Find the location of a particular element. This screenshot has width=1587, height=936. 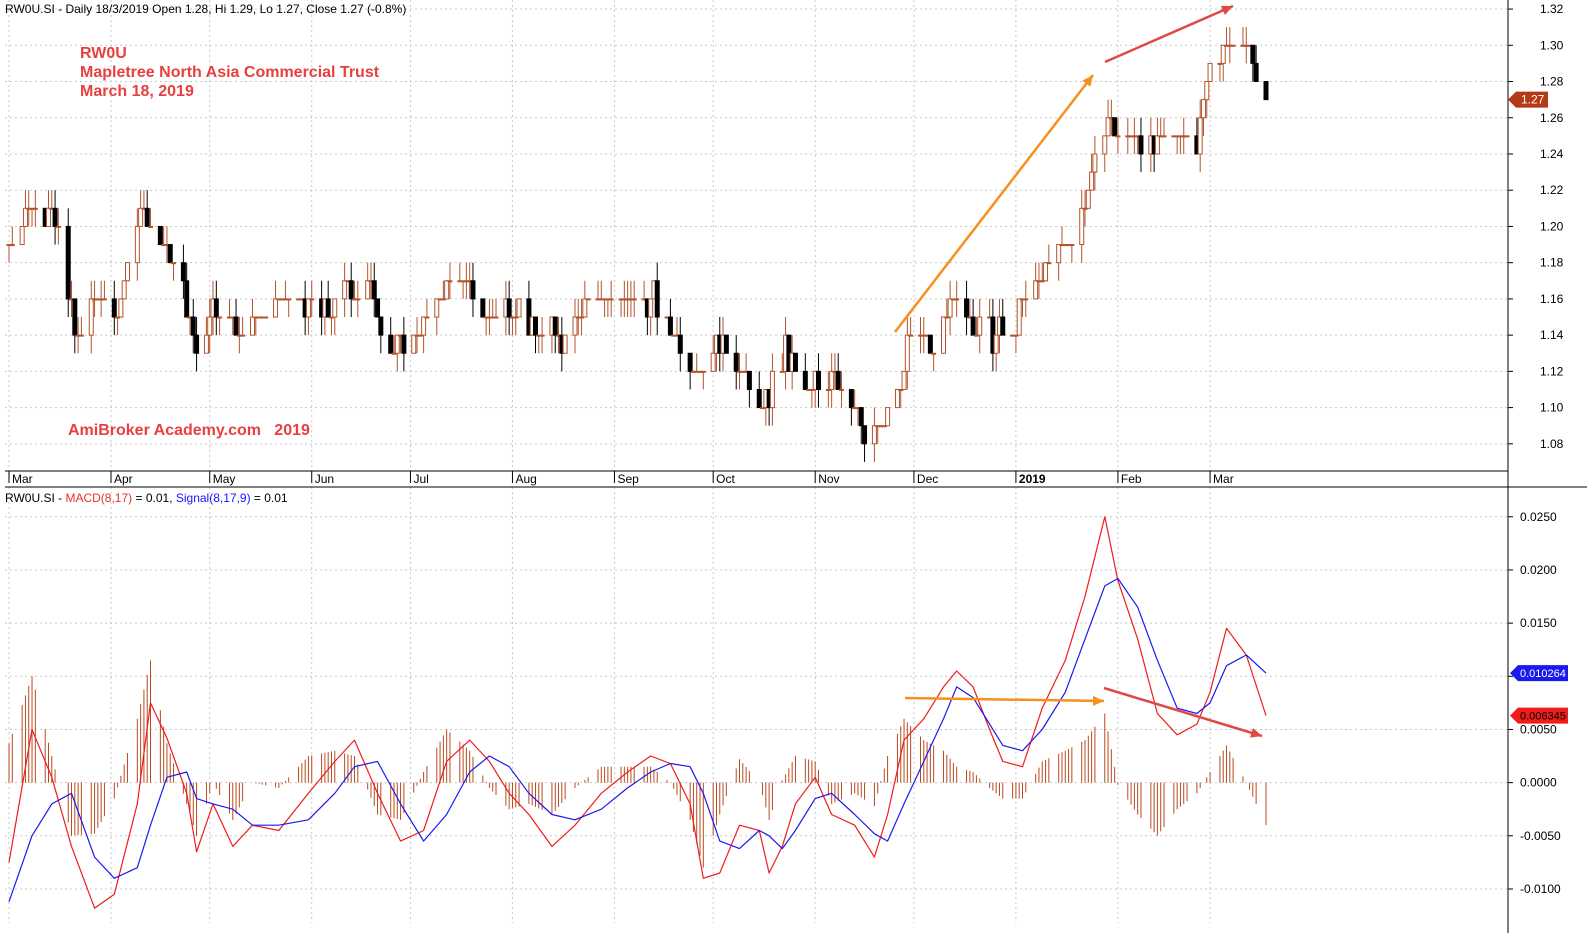

signal-last-marker is located at coordinates (1539, 673).